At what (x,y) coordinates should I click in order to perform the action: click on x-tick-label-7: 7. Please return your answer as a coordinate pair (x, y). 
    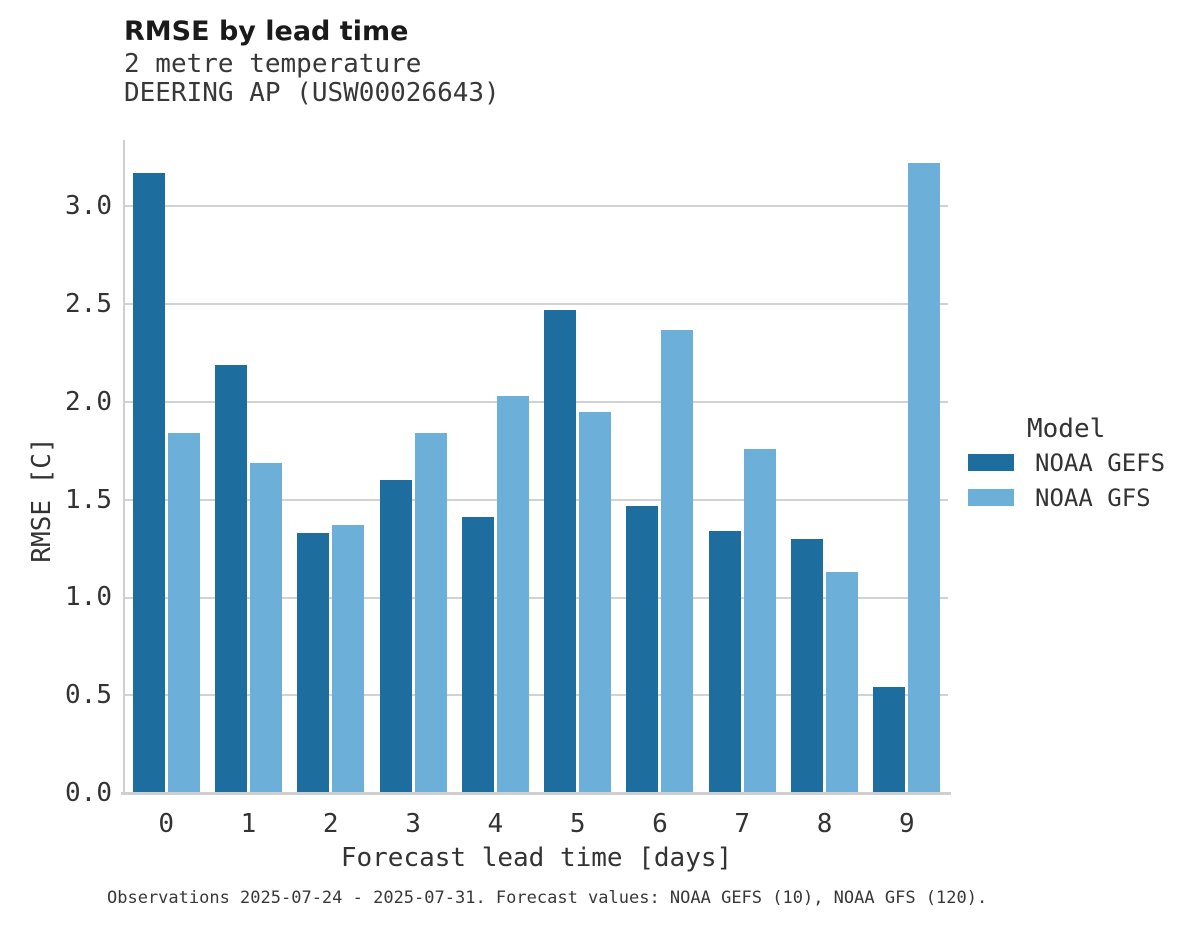
    Looking at the image, I should click on (742, 824).